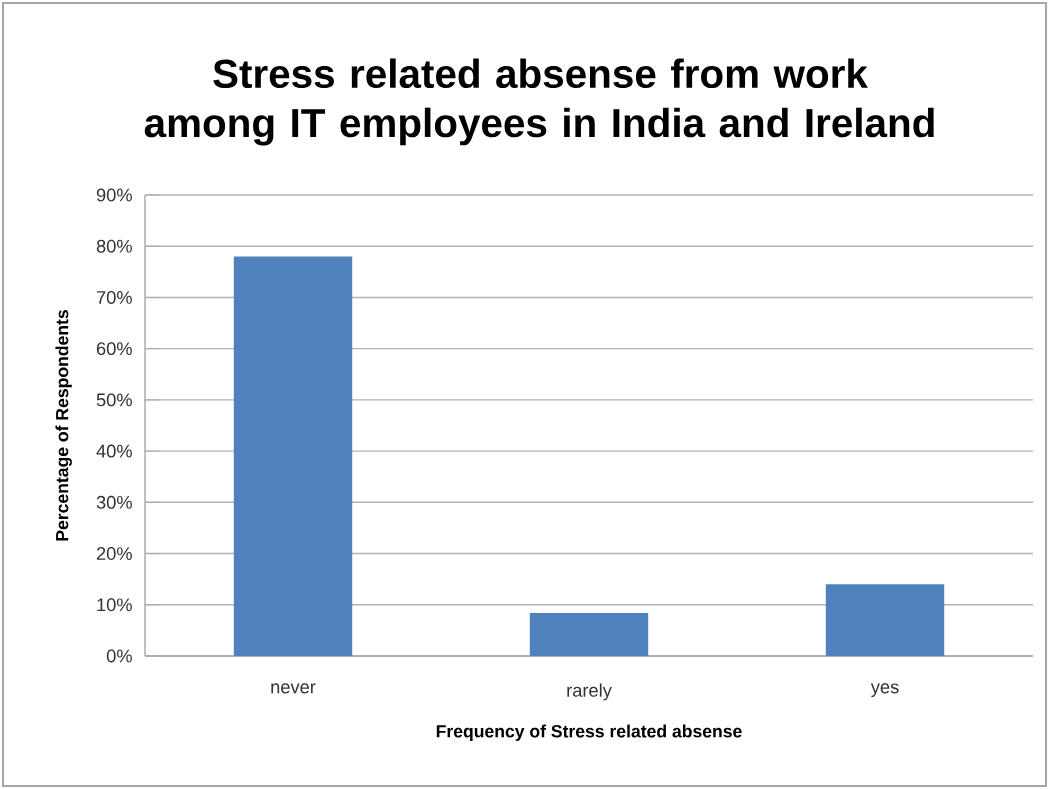 Image resolution: width=1049 pixels, height=789 pixels. Describe the element at coordinates (539, 102) in the screenshot. I see `chart-title: Stress related absense from work among IT employees in India and Ireland` at that location.